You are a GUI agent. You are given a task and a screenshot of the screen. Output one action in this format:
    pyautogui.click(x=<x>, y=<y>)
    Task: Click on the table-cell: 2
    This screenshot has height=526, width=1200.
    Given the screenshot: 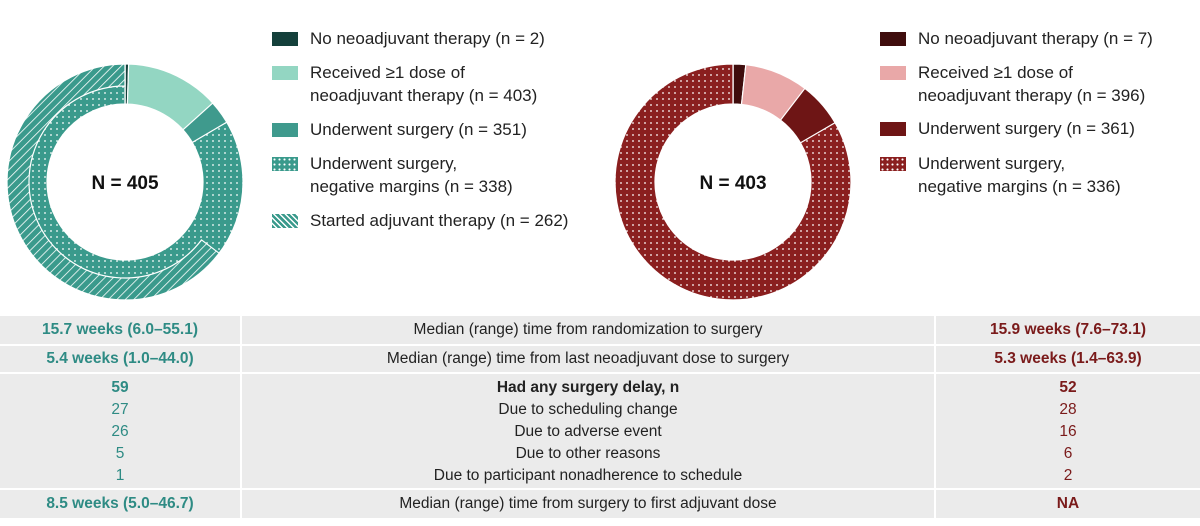 What is the action you would take?
    pyautogui.click(x=1068, y=475)
    